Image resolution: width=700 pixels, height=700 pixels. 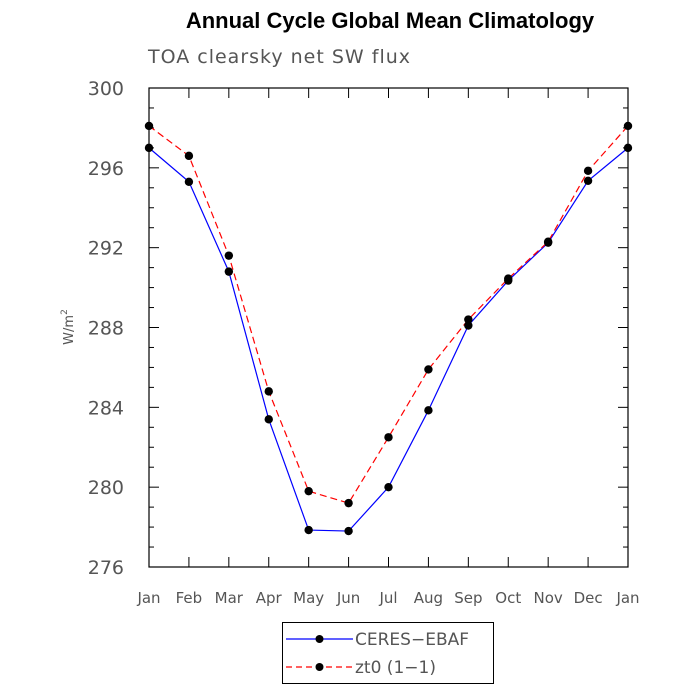 I want to click on y-axis-label-superscript: 2, so click(x=65, y=312).